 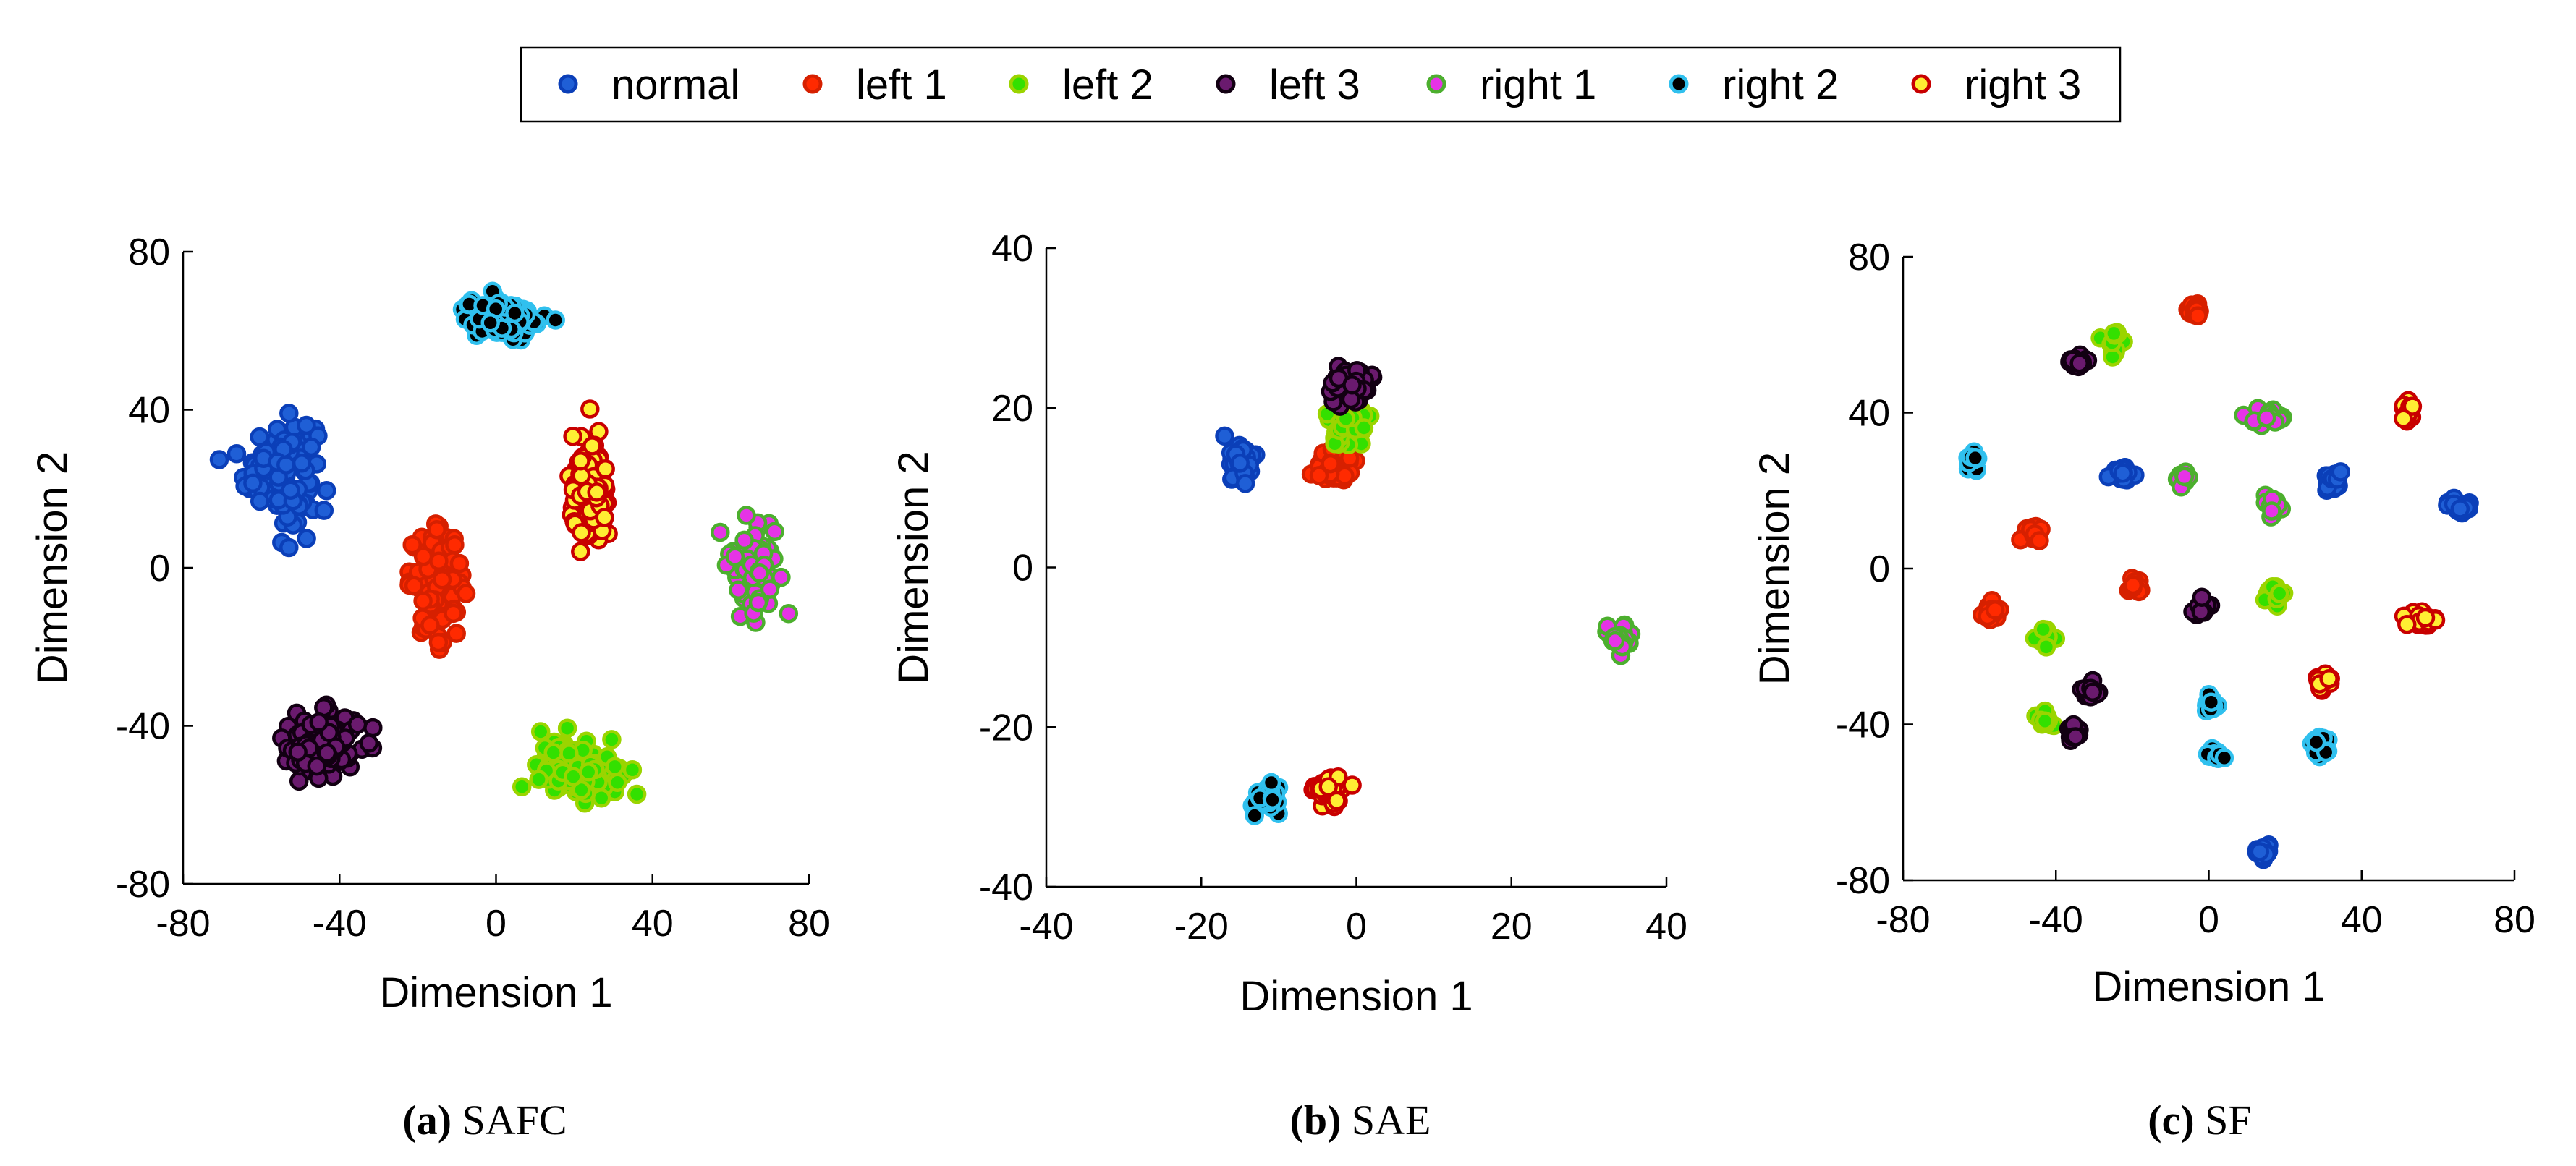 I want to click on panel-c-xlabel: Dimension 1, so click(x=2208, y=986).